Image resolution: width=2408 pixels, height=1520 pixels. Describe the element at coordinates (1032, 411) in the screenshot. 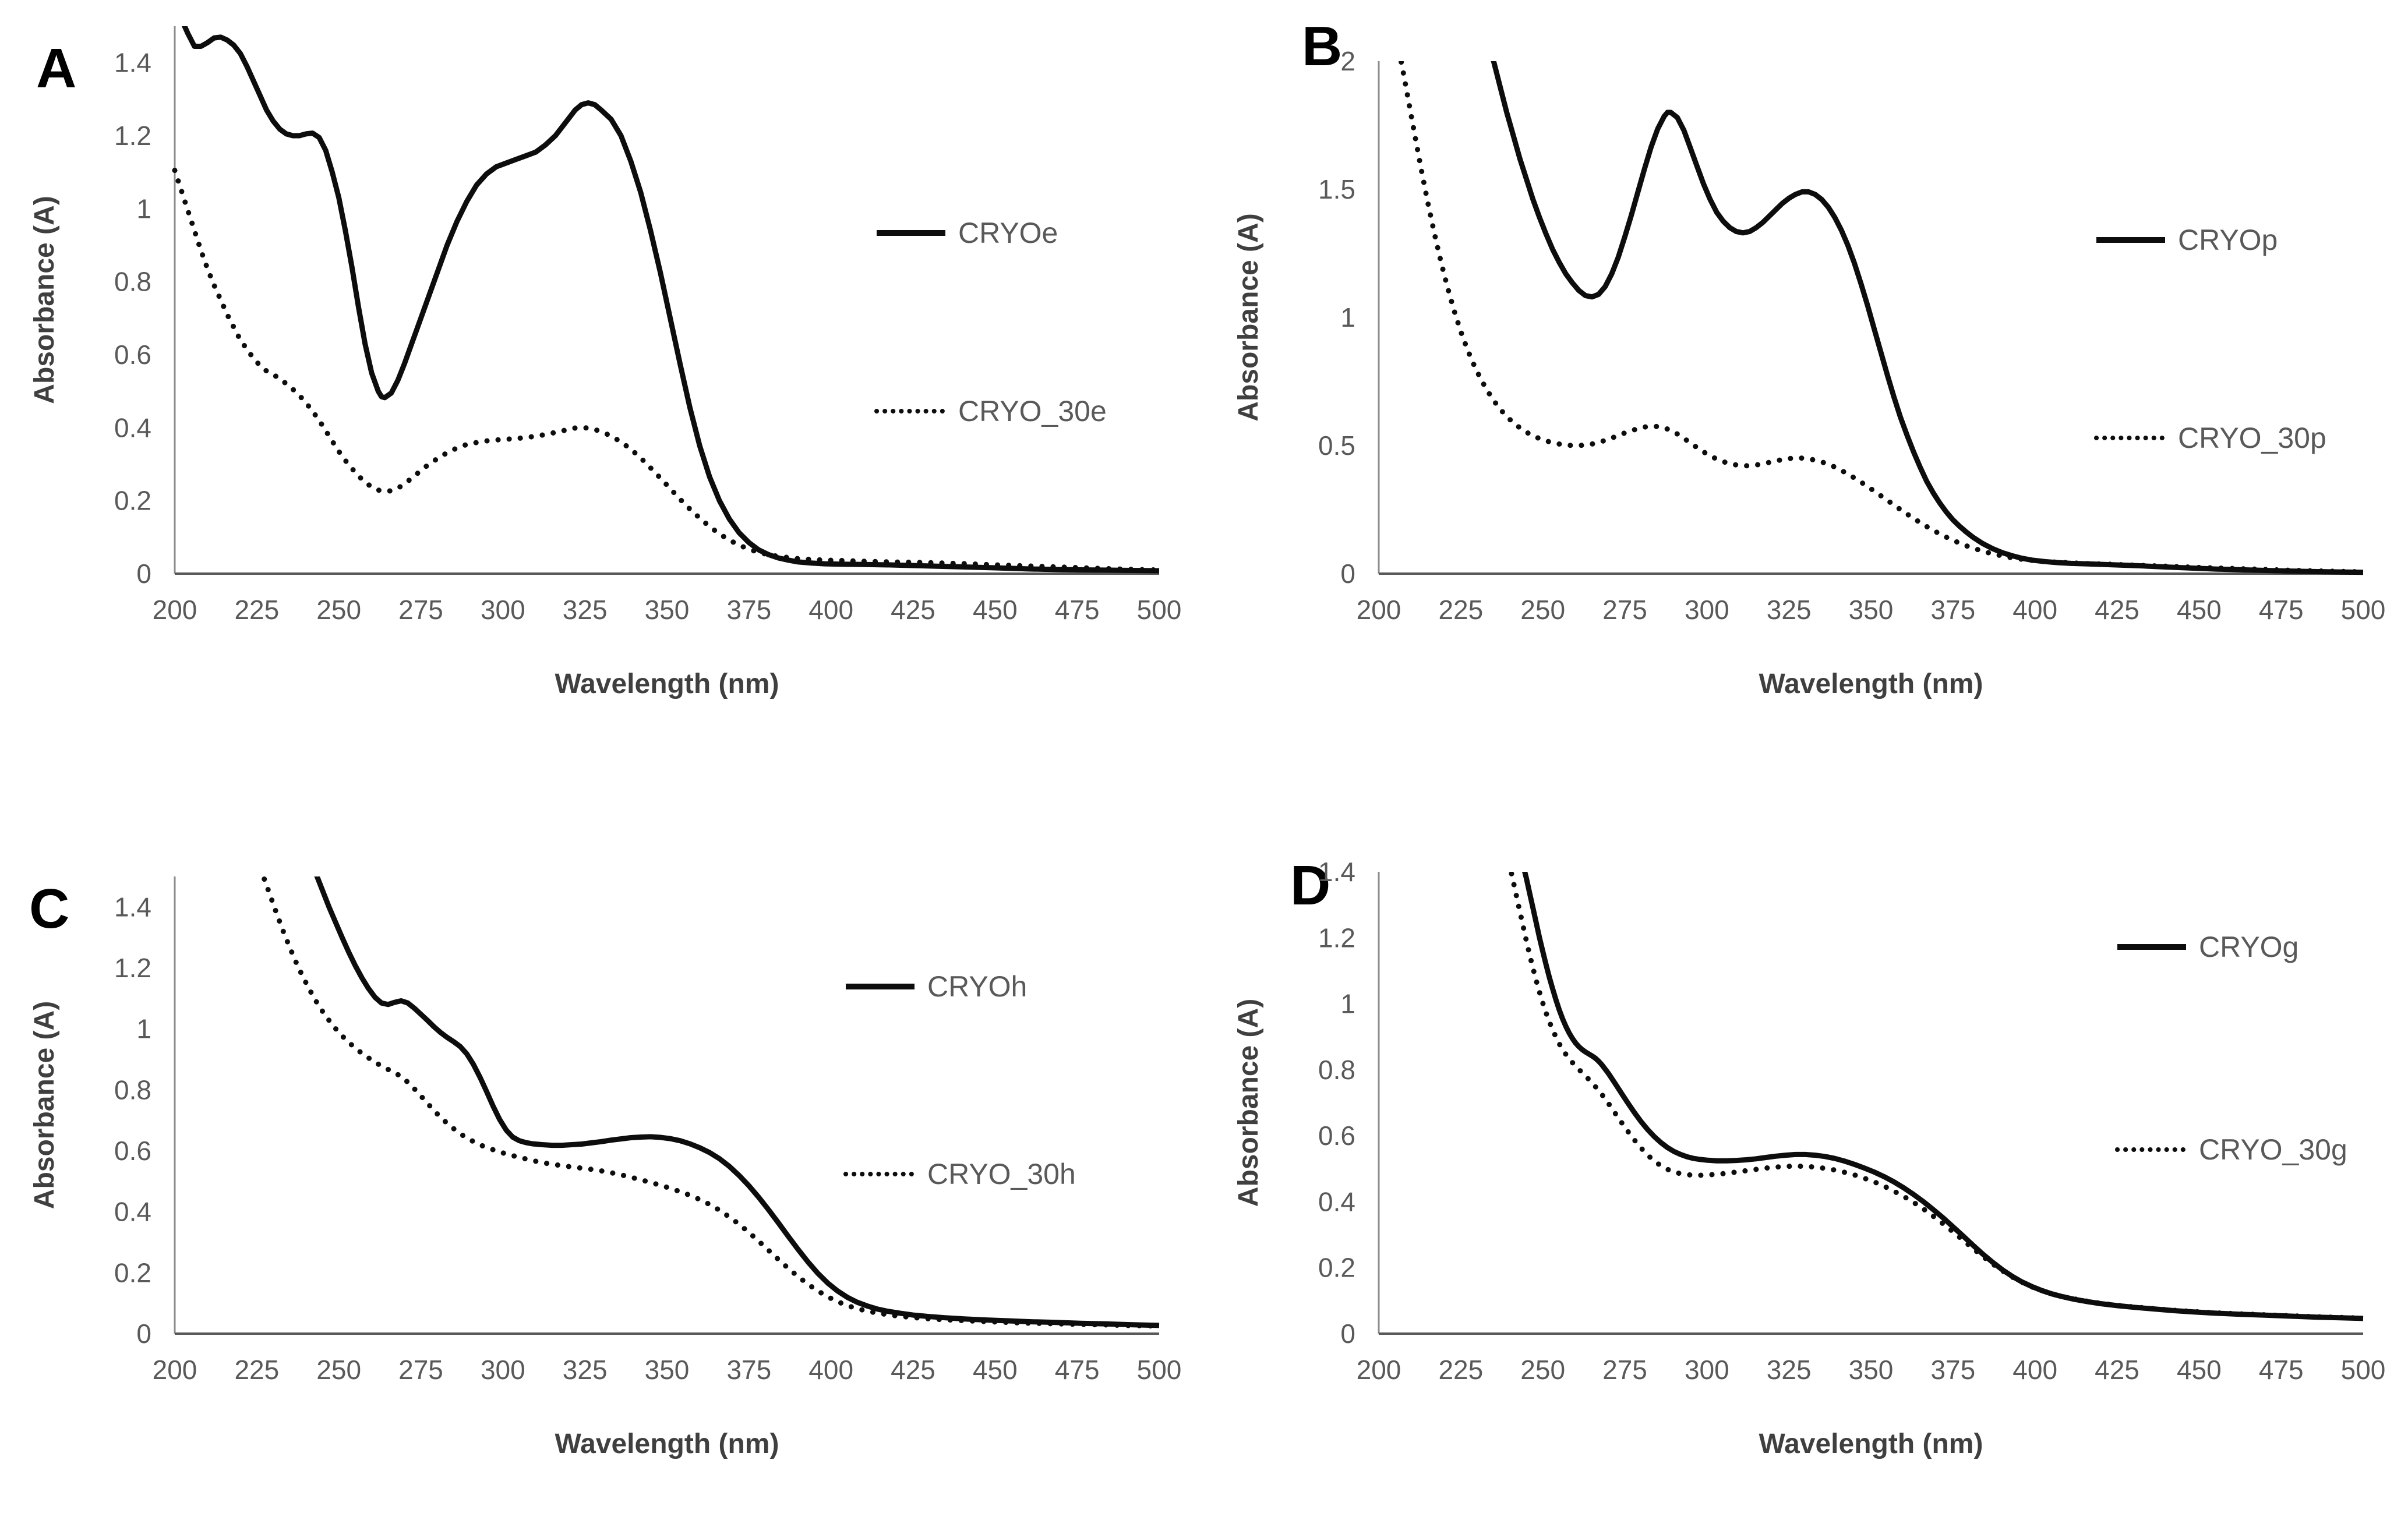

I see `legend-label: CRYO_30e` at that location.